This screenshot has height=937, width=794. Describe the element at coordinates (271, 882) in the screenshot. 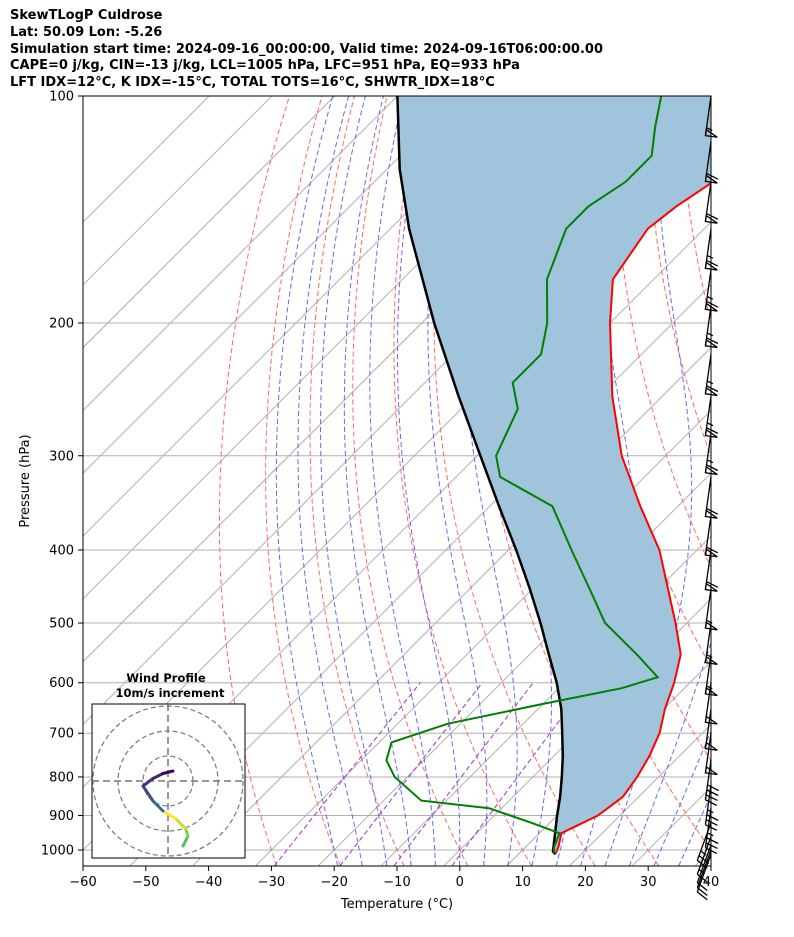

I see `x-tick-label: −30` at that location.